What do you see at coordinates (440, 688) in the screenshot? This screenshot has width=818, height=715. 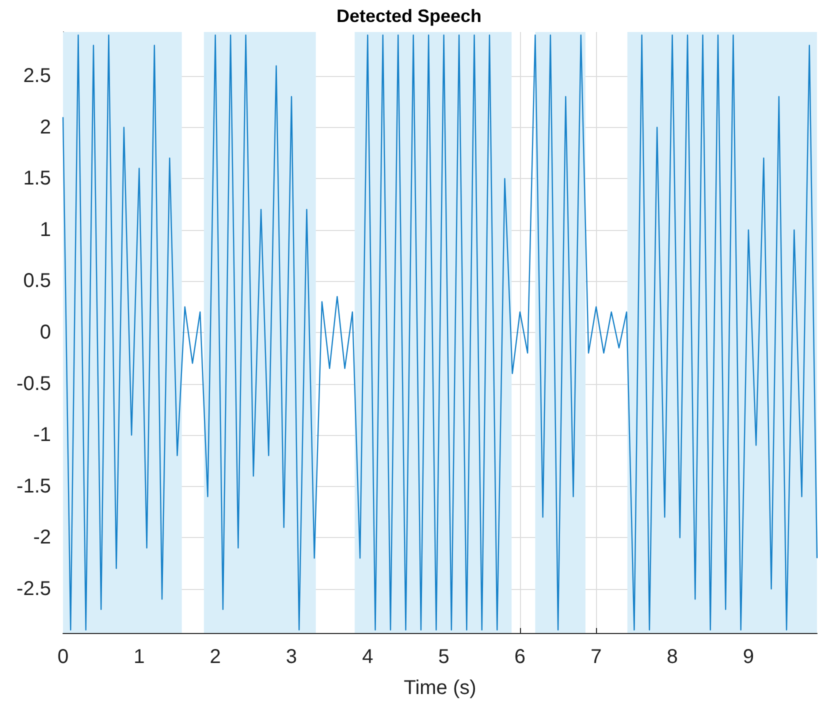 I see `x-axis-title: Time (s)` at bounding box center [440, 688].